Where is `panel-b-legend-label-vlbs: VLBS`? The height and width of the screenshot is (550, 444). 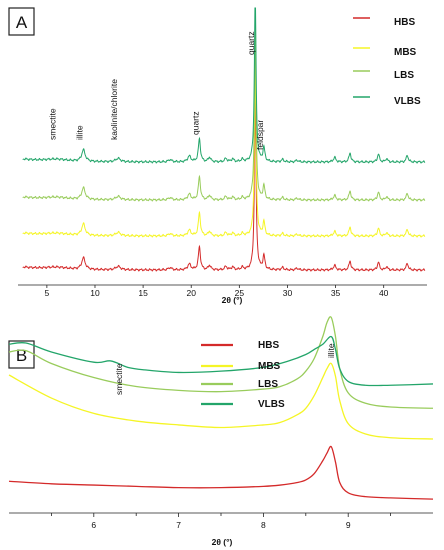
panel-b-legend-label-vlbs: VLBS is located at coordinates (271, 404).